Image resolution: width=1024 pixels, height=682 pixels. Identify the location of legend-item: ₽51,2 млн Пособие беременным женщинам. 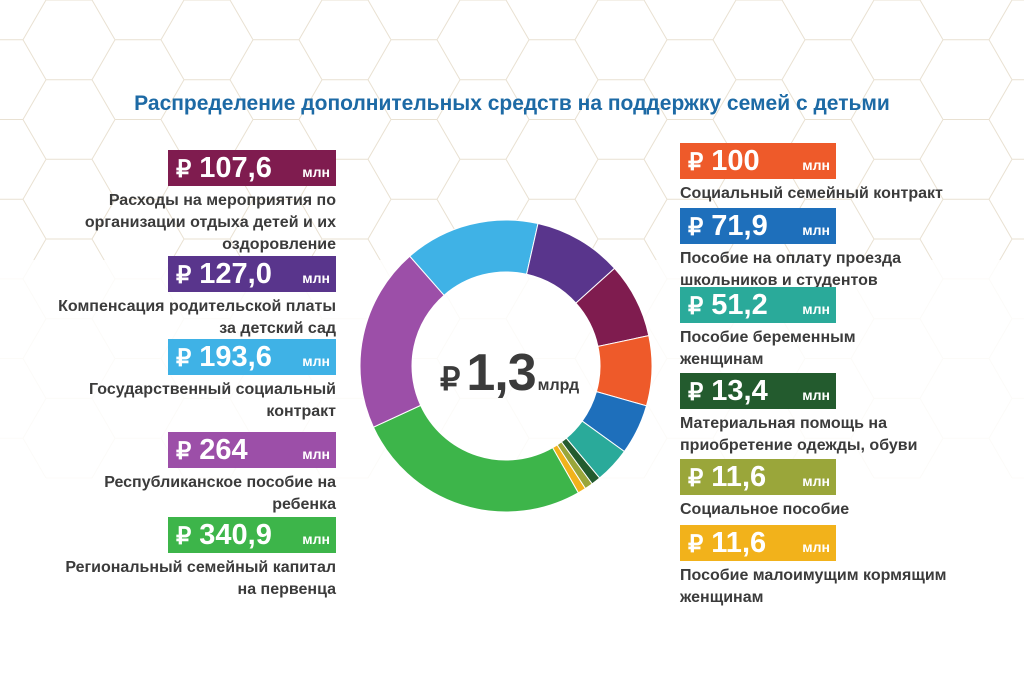
(768, 329).